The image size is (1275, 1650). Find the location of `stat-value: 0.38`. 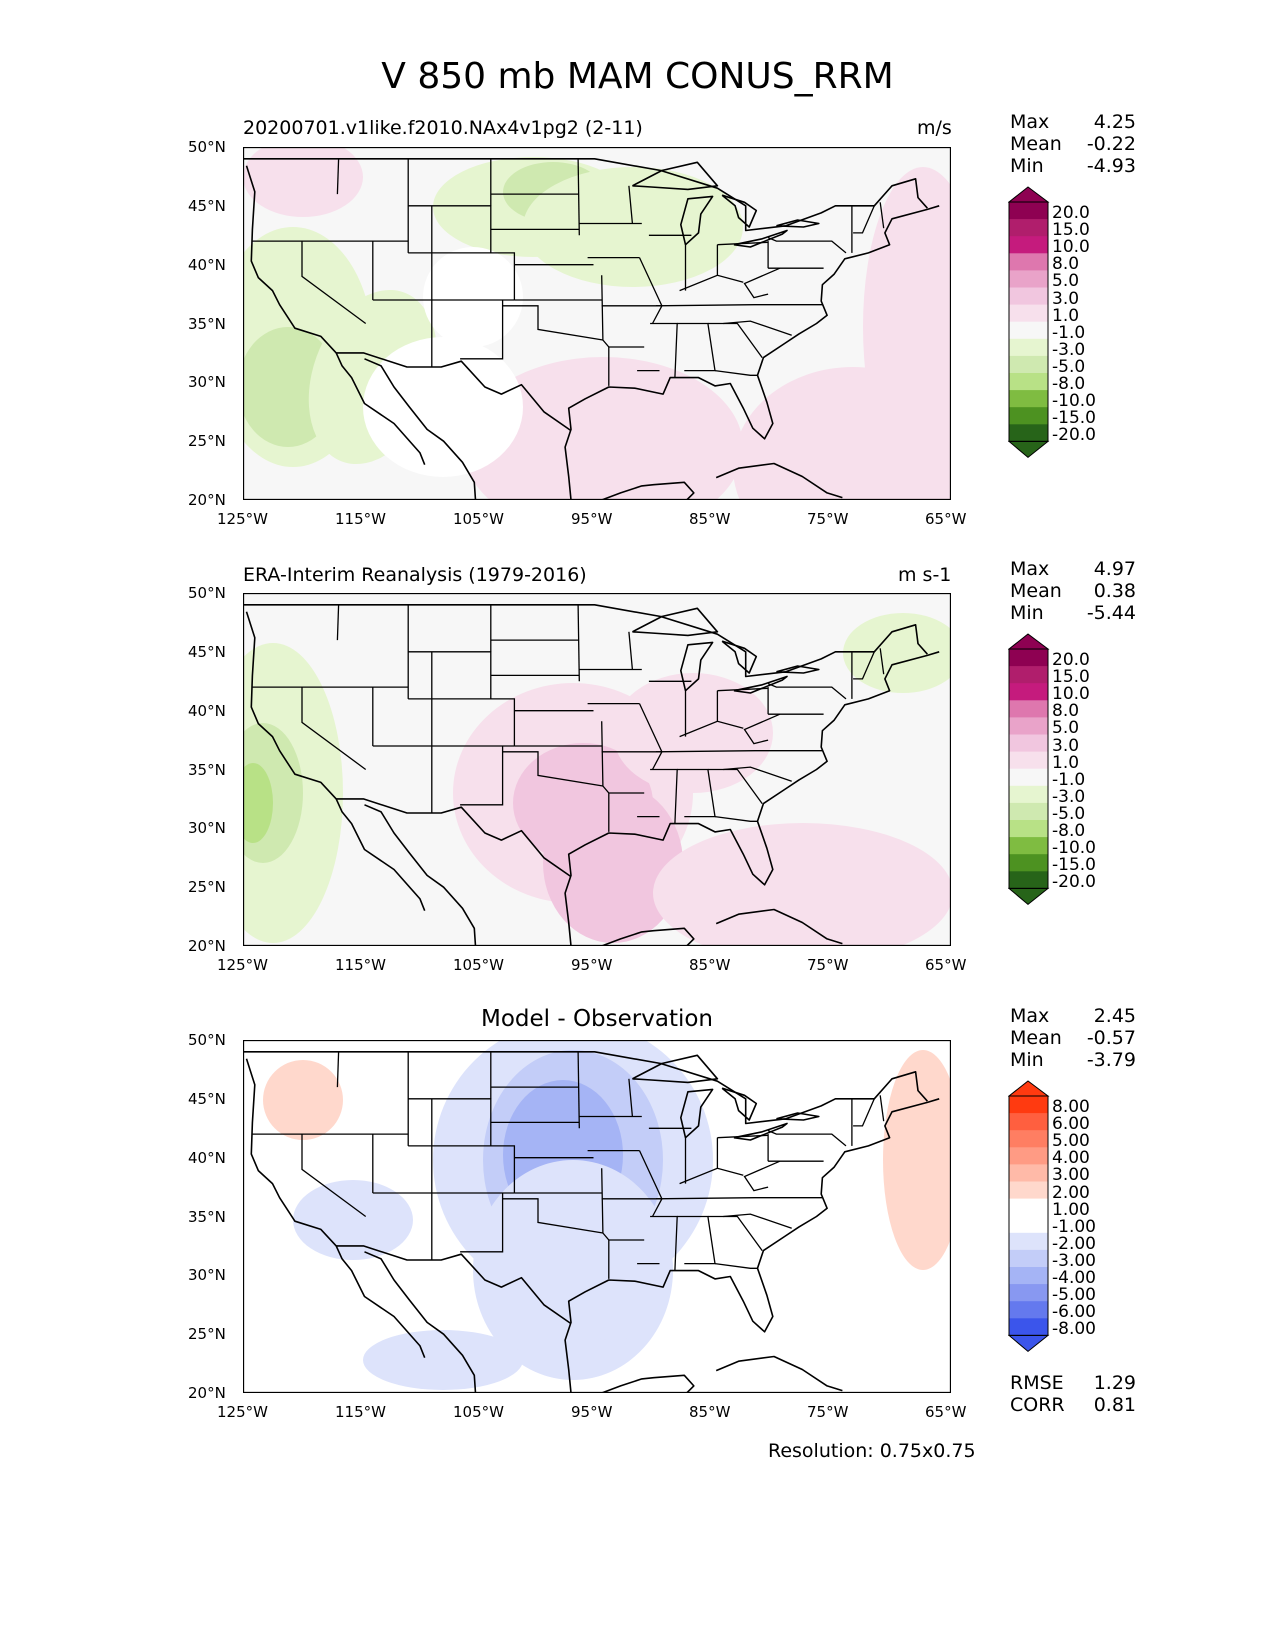

stat-value: 0.38 is located at coordinates (1114, 591).